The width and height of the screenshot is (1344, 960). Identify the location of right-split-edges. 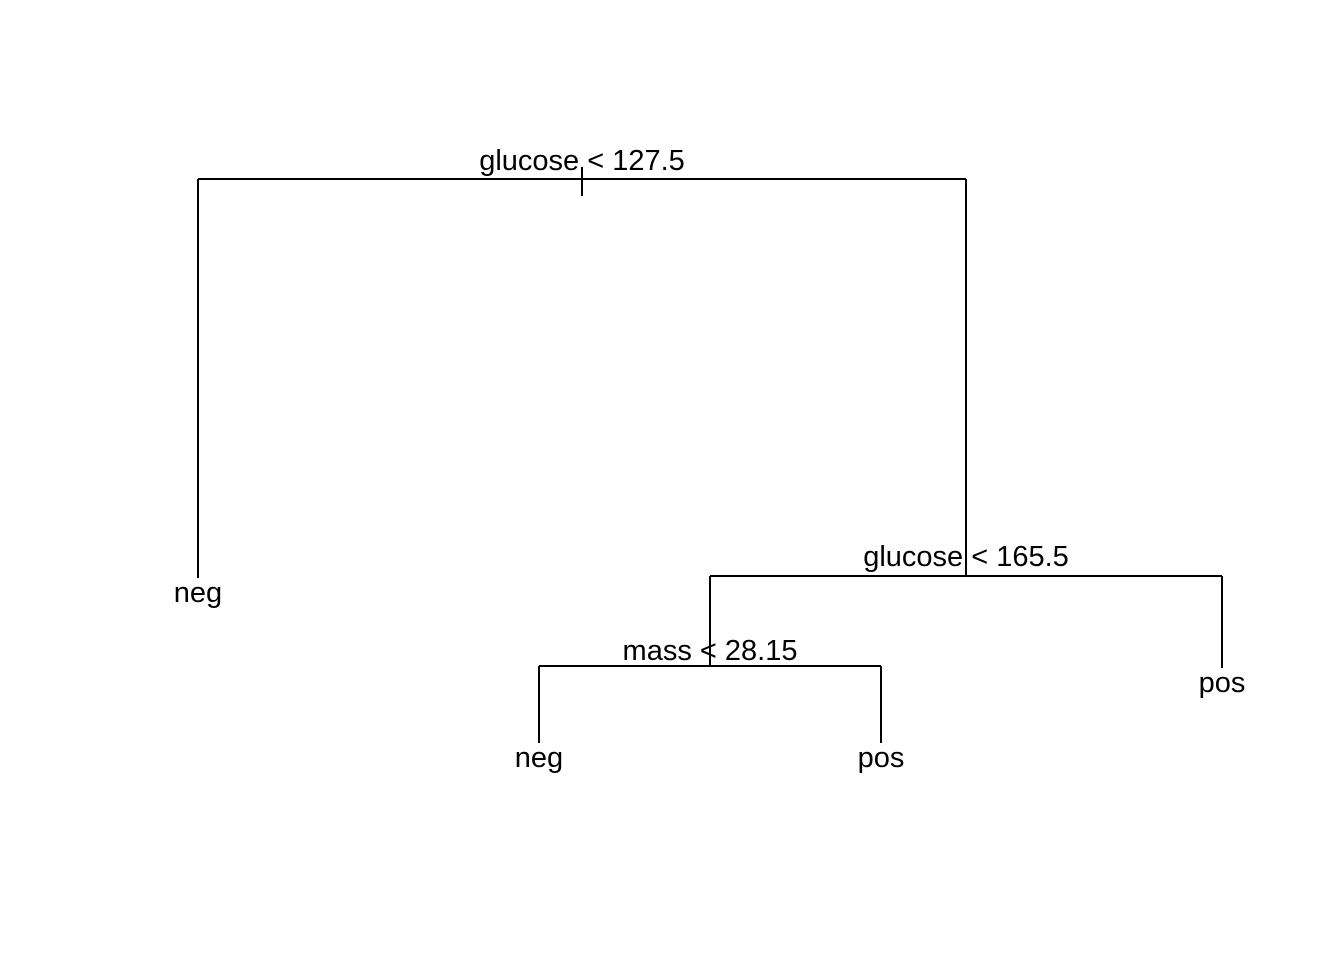
(966, 621).